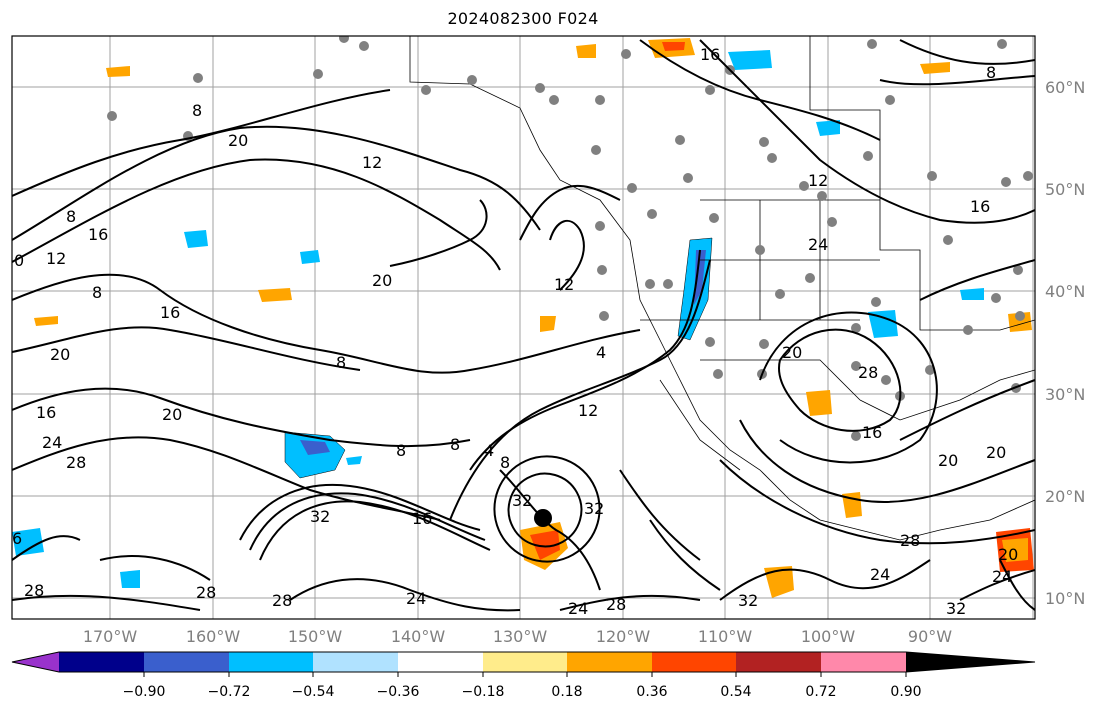 This screenshot has height=712, width=1105. Describe the element at coordinates (735, 692) in the screenshot. I see `colorbar-tick-label: 0.54` at that location.